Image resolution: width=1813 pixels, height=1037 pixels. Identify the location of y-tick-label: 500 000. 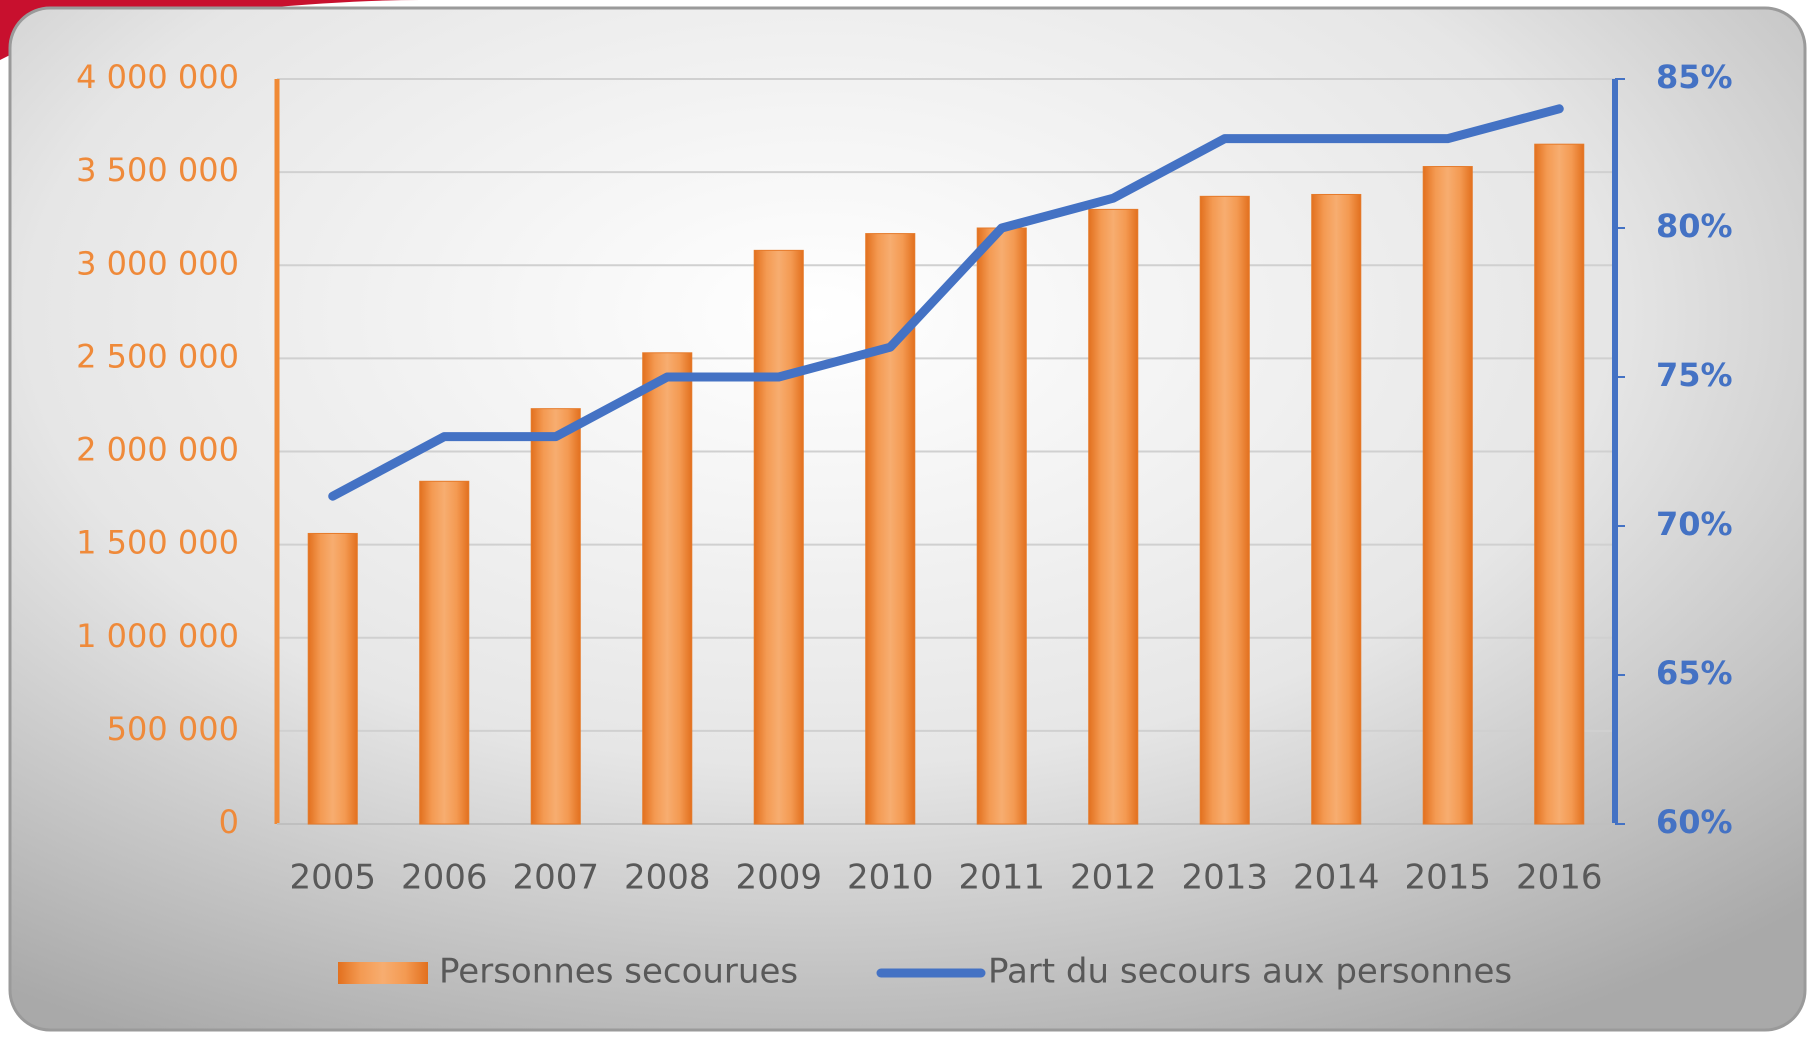
(173, 729).